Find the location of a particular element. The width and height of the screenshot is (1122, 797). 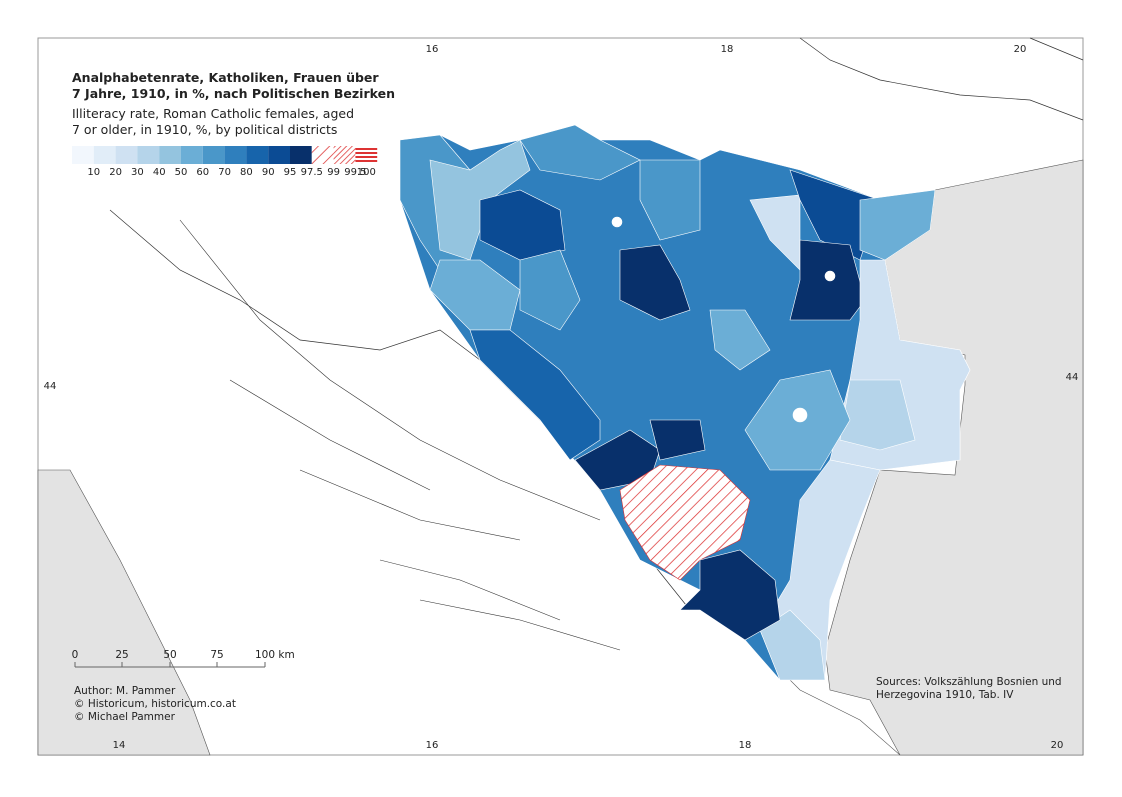

legend-label: 99.5 is located at coordinates (355, 172).